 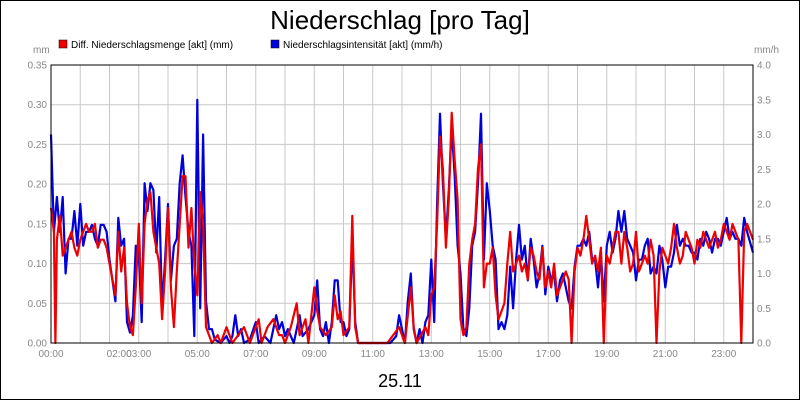 I want to click on x-tick-label: 17:00, so click(x=548, y=354).